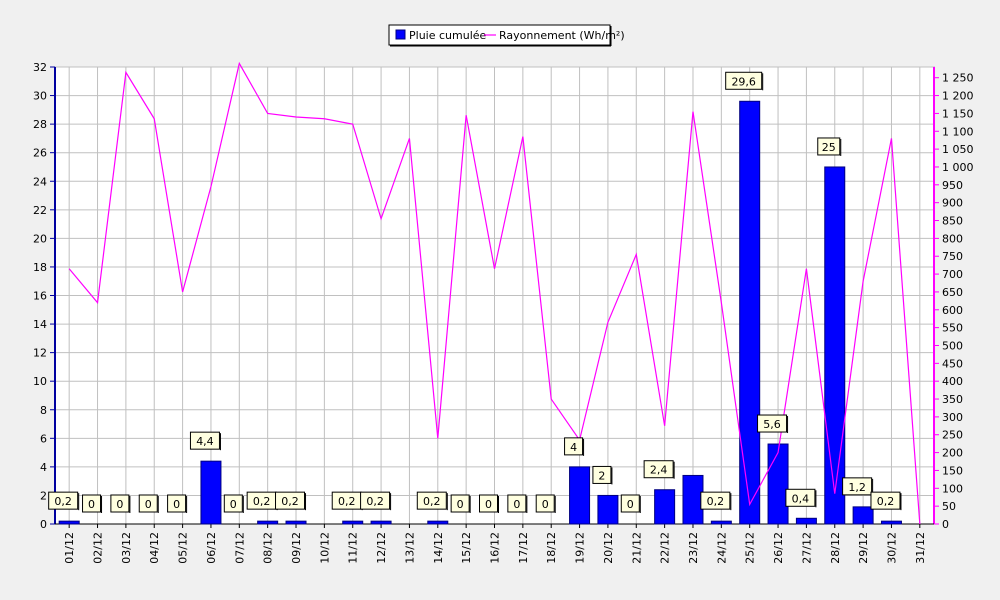 This screenshot has width=1000, height=600. I want to click on y-right-tick-label: 950, so click(952, 185).